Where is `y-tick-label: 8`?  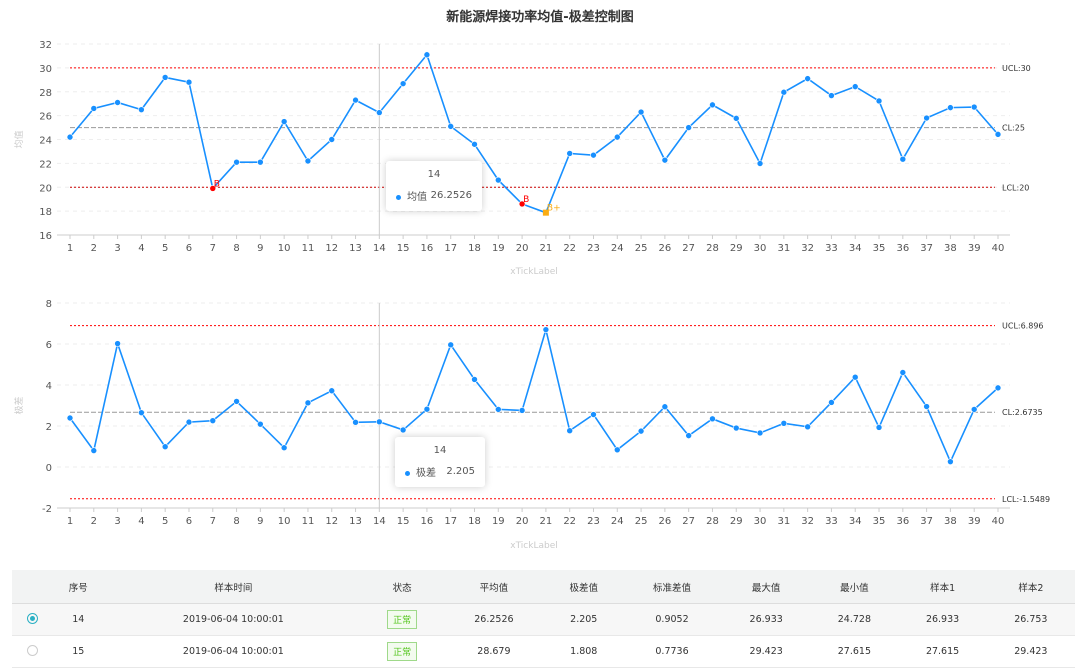 y-tick-label: 8 is located at coordinates (49, 304).